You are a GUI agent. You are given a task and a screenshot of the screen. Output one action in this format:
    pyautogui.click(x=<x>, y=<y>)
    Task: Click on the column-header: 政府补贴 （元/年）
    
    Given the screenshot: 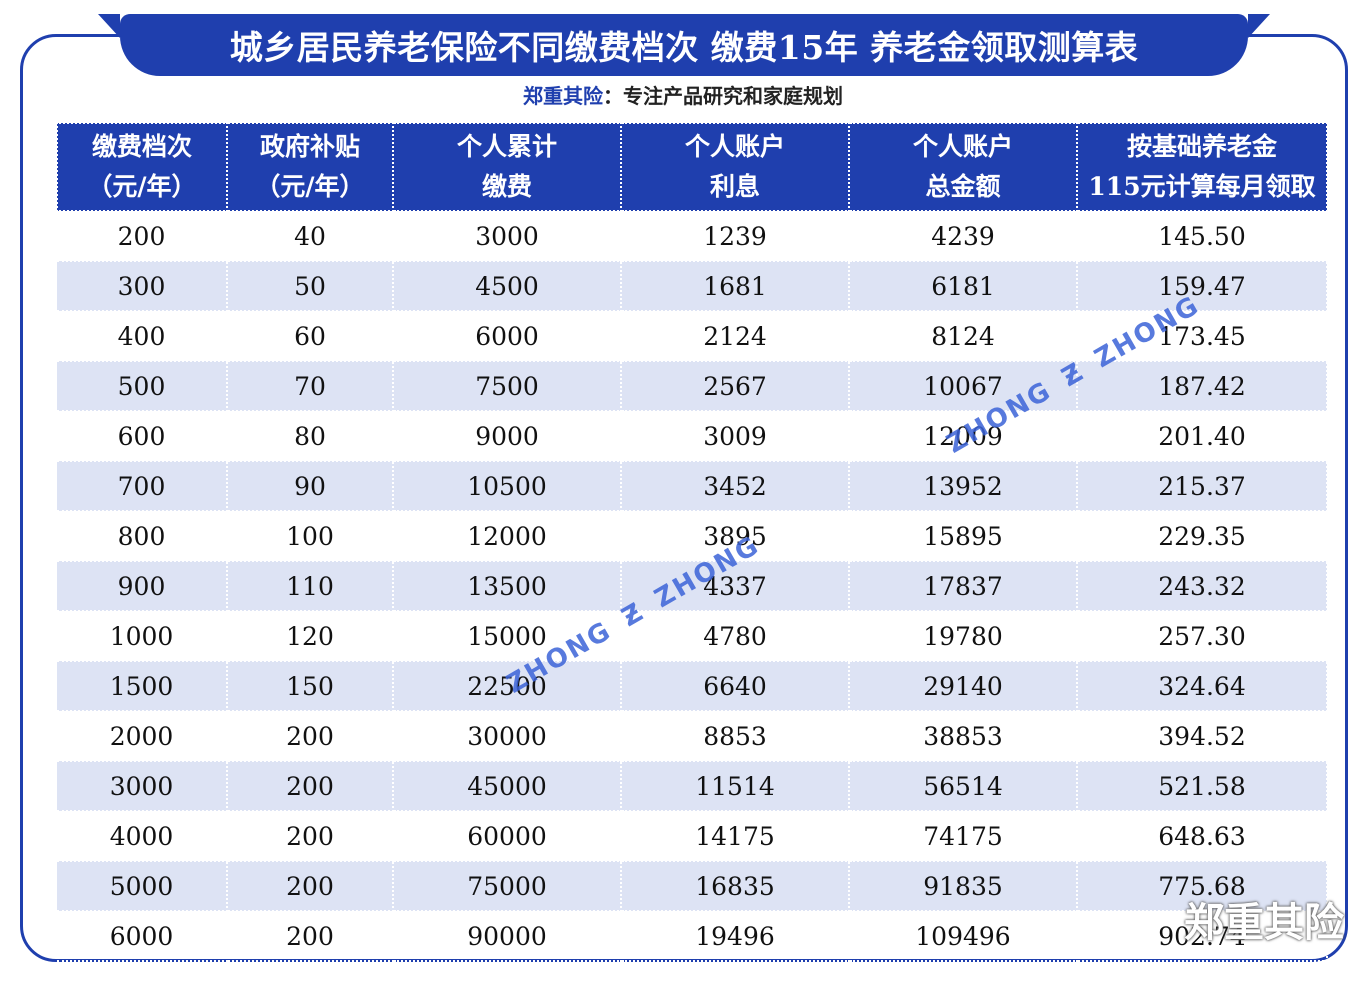 What is the action you would take?
    pyautogui.click(x=310, y=167)
    